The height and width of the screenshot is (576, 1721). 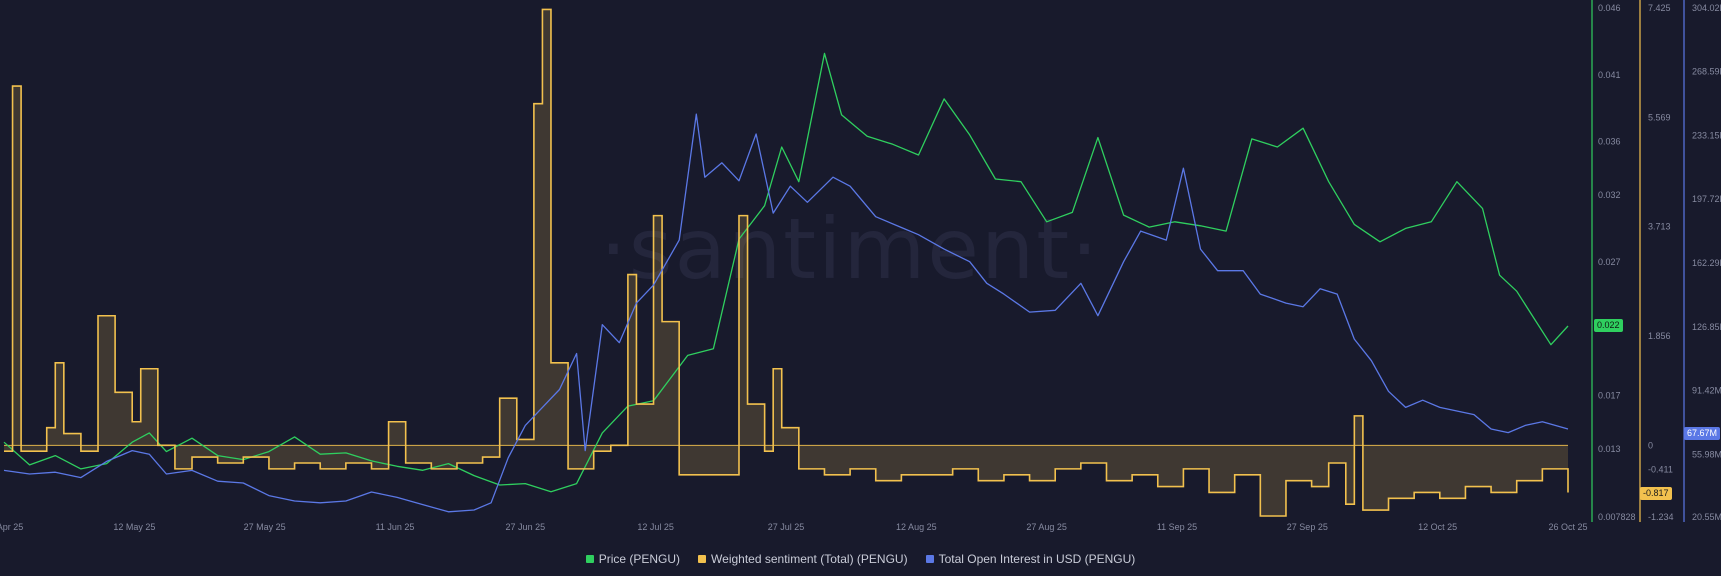 What do you see at coordinates (1702, 433) in the screenshot?
I see `open-interest-current-badge: 67.67M` at bounding box center [1702, 433].